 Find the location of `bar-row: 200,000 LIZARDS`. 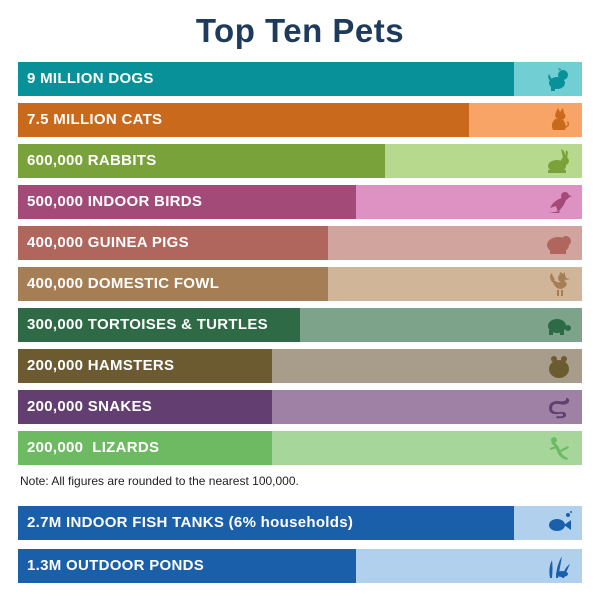

bar-row: 200,000 LIZARDS is located at coordinates (300, 448).